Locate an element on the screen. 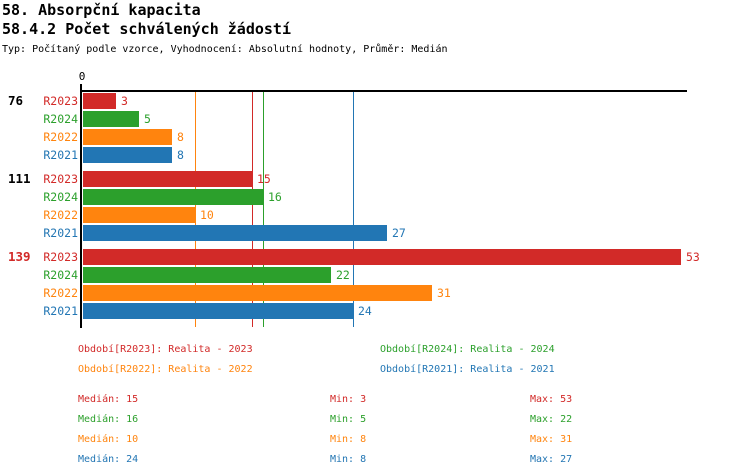 This screenshot has height=476, width=750. stat-median-R2024: Medián: 16 is located at coordinates (108, 419).